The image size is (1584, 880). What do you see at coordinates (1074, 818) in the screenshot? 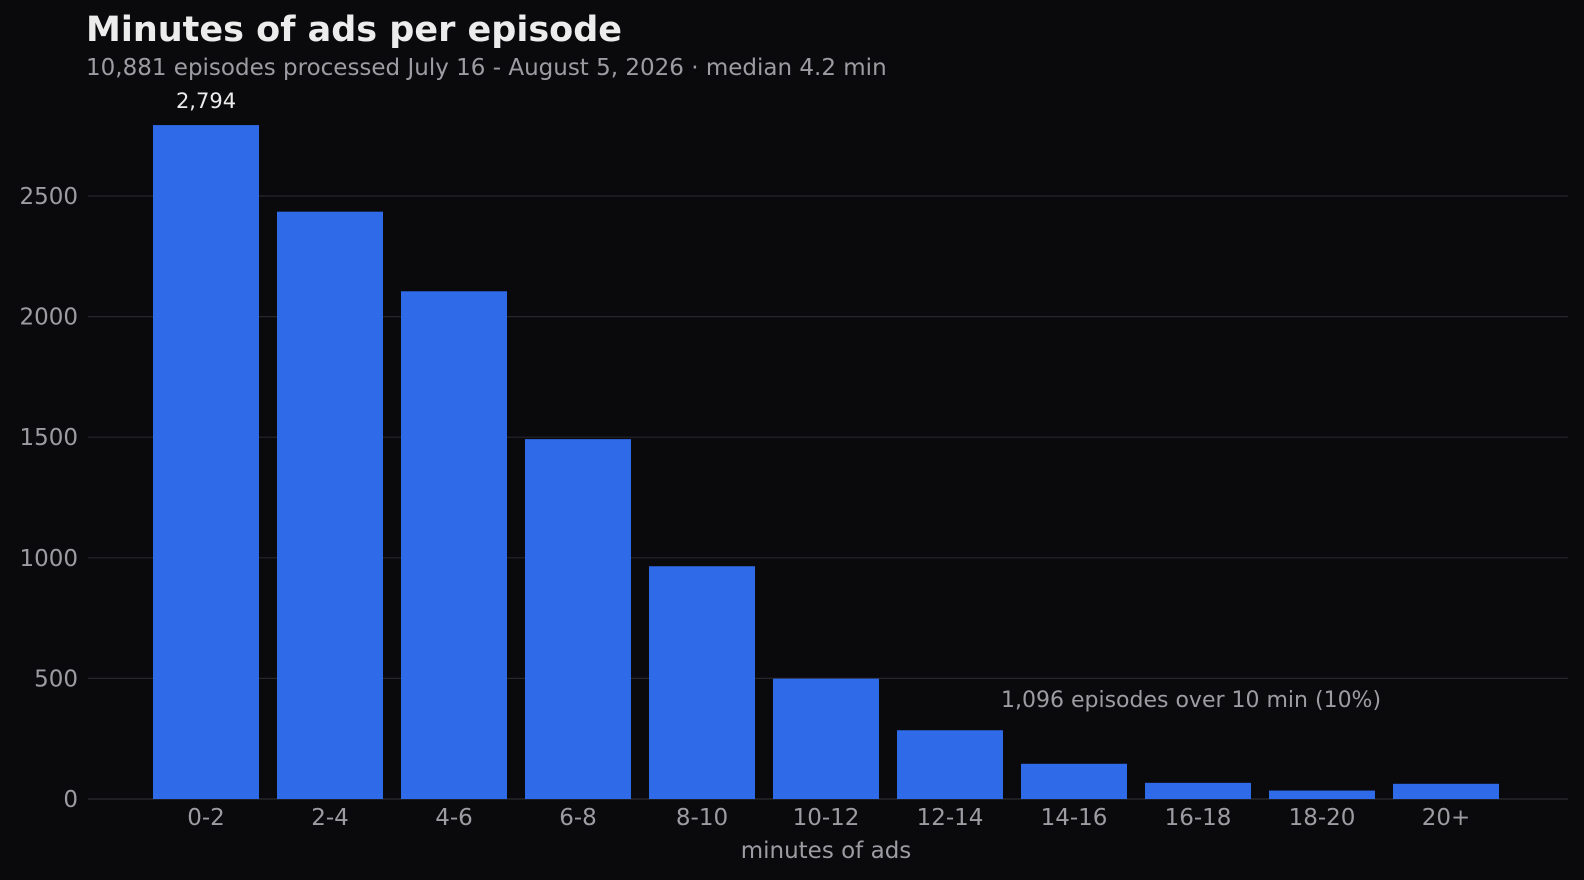
I see `x-tick-label: 14-16` at bounding box center [1074, 818].